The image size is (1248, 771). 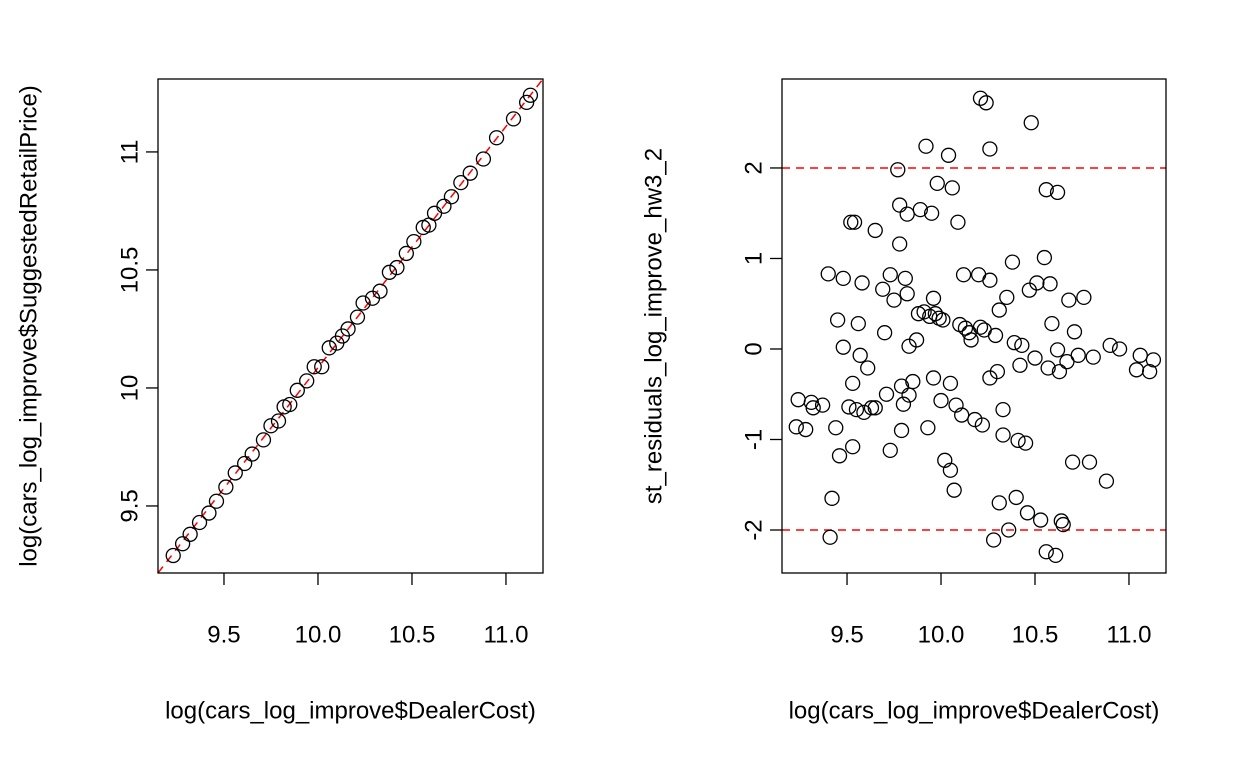 What do you see at coordinates (753, 258) in the screenshot?
I see `y-tick-label: 1` at bounding box center [753, 258].